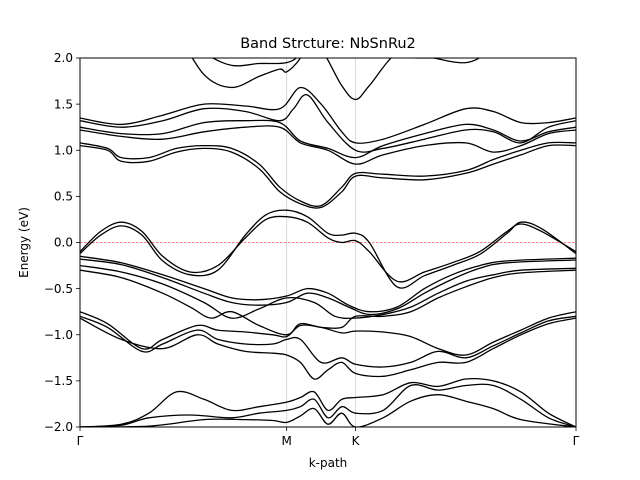  I want to click on y-tick-label-2: −1.0, so click(58, 335).